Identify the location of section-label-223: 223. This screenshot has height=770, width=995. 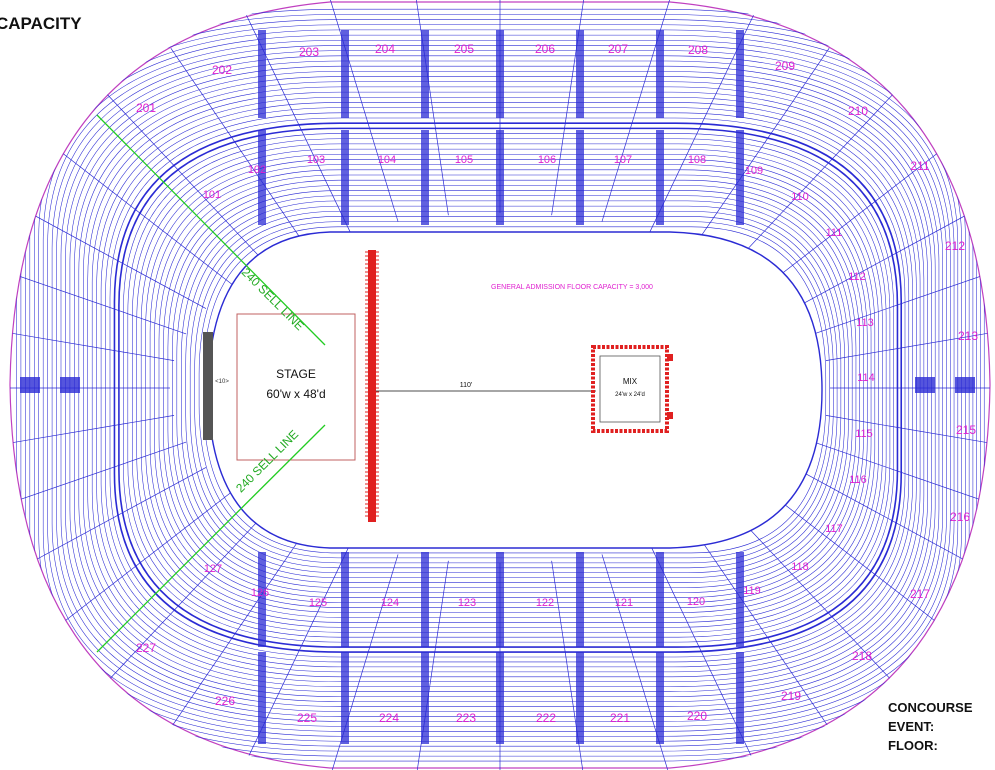
(466, 718).